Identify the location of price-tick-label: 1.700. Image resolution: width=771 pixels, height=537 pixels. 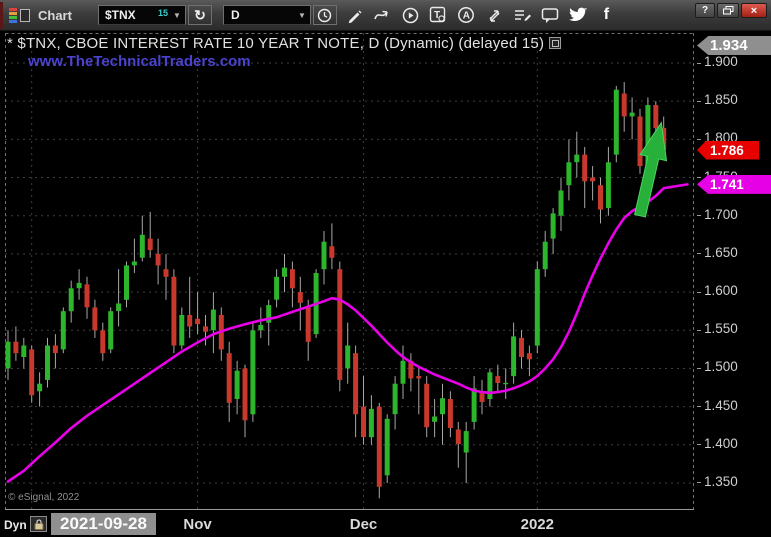
(721, 214).